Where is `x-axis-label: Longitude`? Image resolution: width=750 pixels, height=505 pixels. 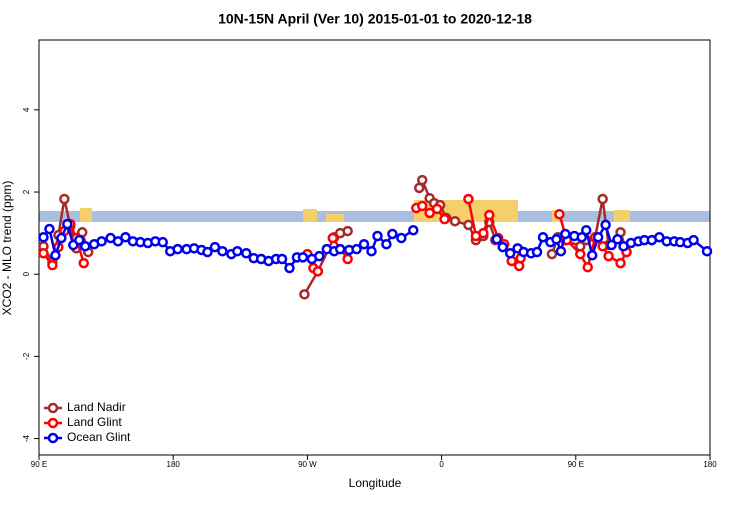
x-axis-label: Longitude is located at coordinates (375, 483).